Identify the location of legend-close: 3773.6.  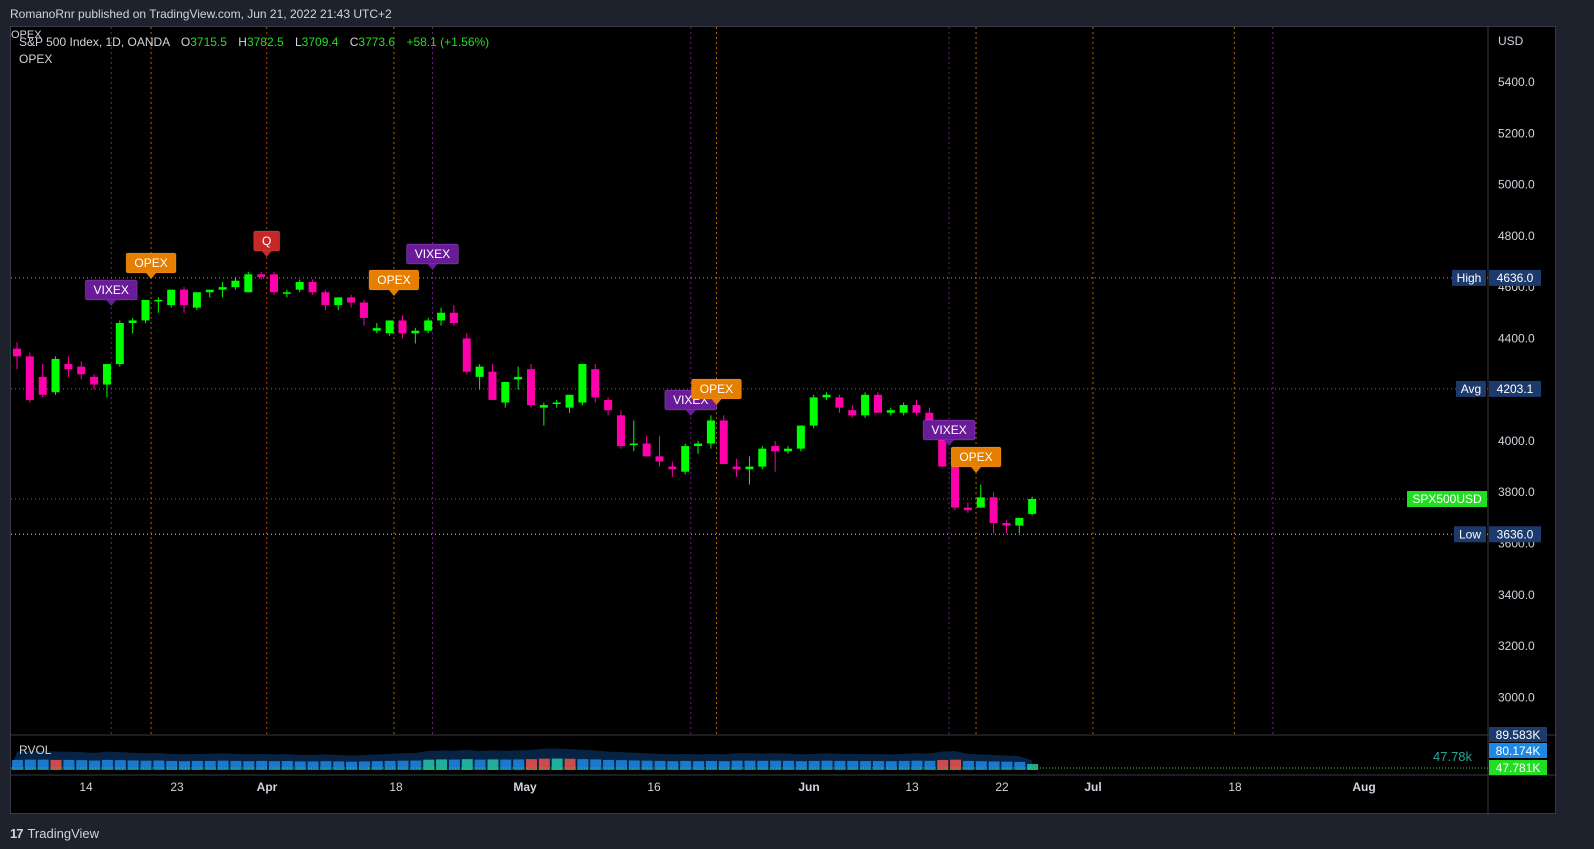
(376, 42).